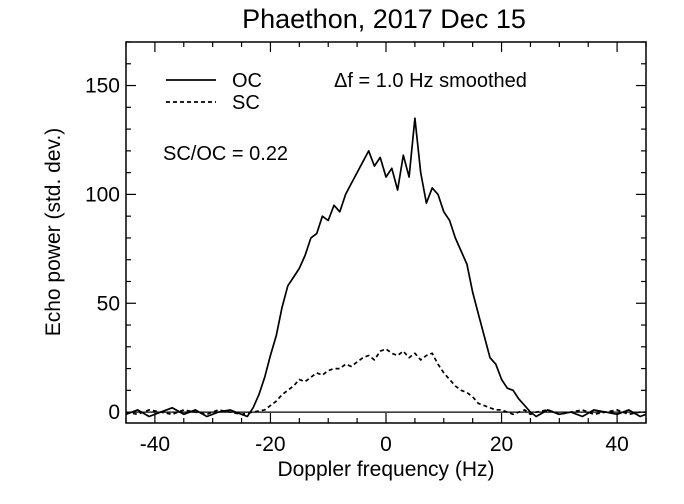 This screenshot has width=684, height=504. I want to click on x-tick-label: -40, so click(155, 444).